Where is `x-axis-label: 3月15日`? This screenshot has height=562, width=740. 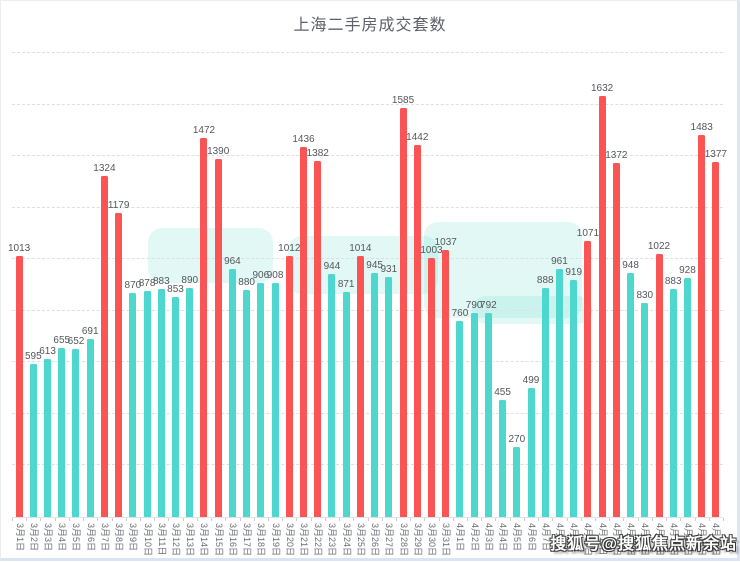 x-axis-label: 3月15日 is located at coordinates (218, 540).